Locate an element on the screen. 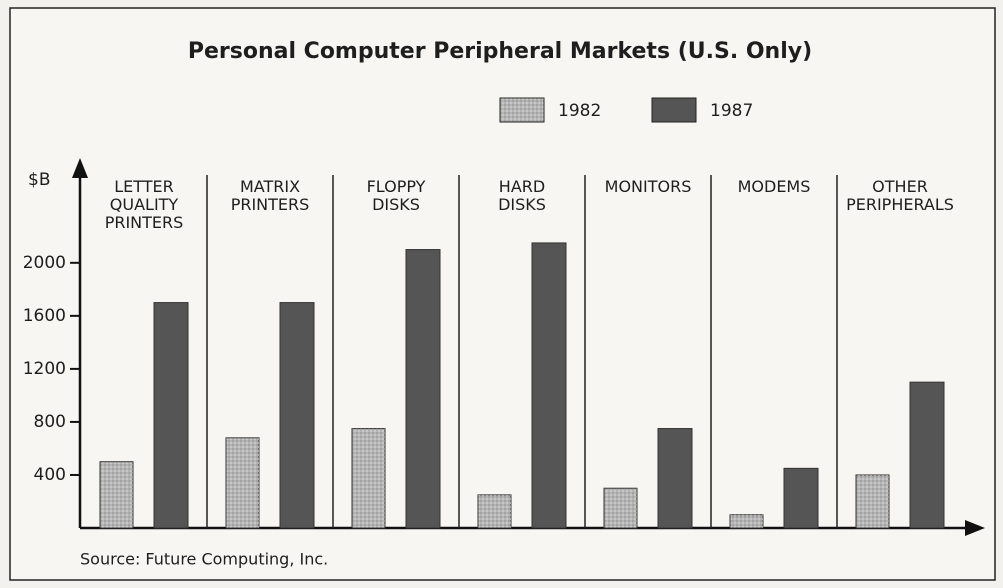  legend-label: 1987 is located at coordinates (731, 111).